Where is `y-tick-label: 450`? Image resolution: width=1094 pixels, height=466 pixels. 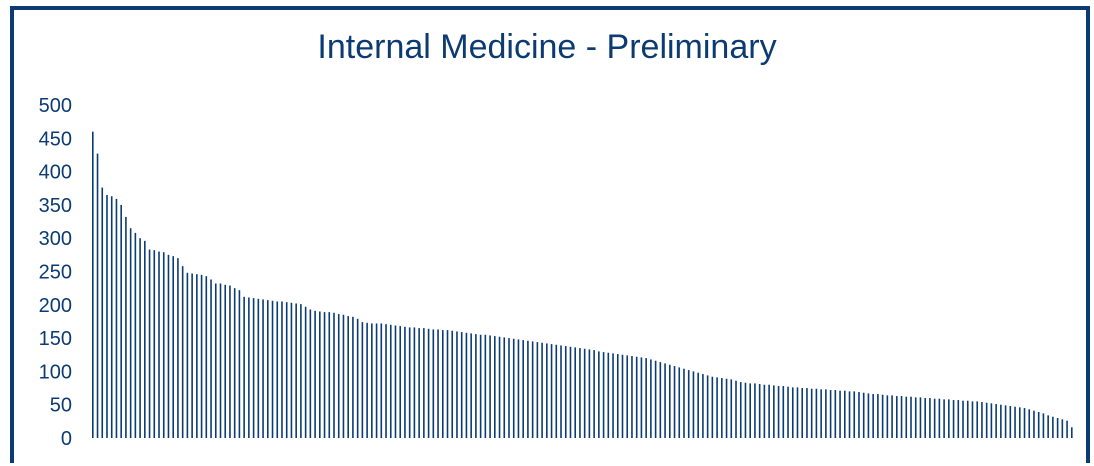
y-tick-label: 450 is located at coordinates (55, 139).